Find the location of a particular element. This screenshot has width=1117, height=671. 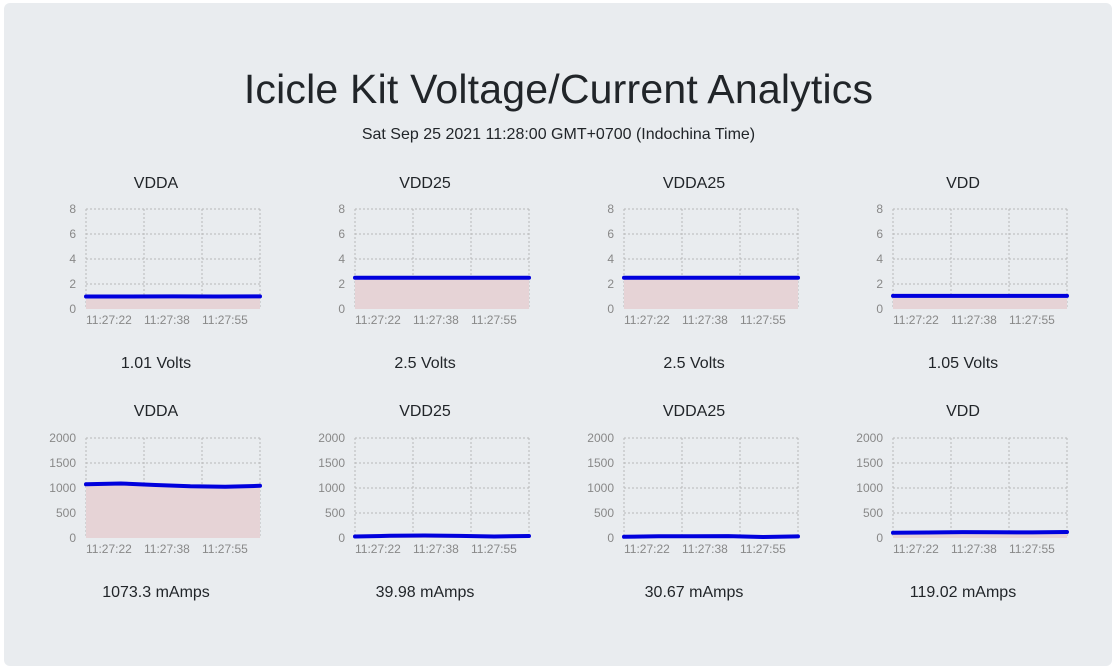

chart-title-vdda25-current: VDDA25 is located at coordinates (694, 411).